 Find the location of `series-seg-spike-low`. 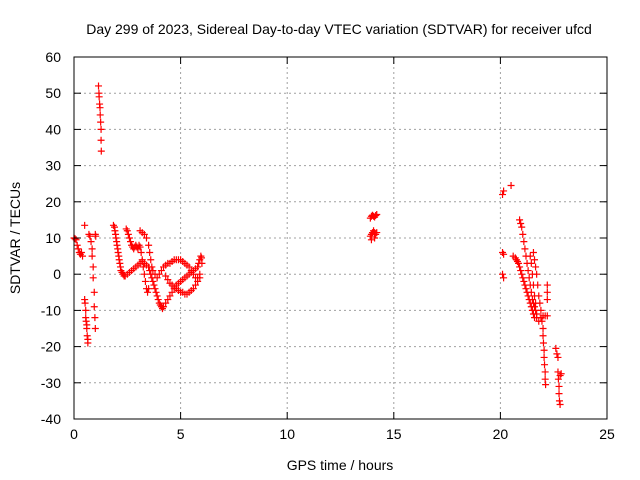

series-seg-spike-low is located at coordinates (90, 284).